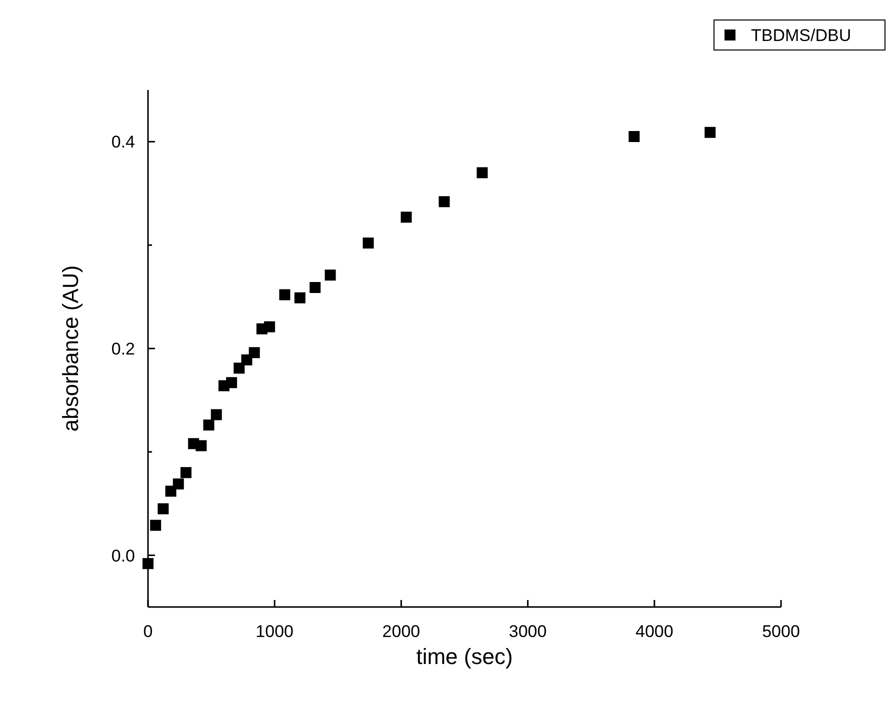  I want to click on x-axis-title: time (sec), so click(464, 656).